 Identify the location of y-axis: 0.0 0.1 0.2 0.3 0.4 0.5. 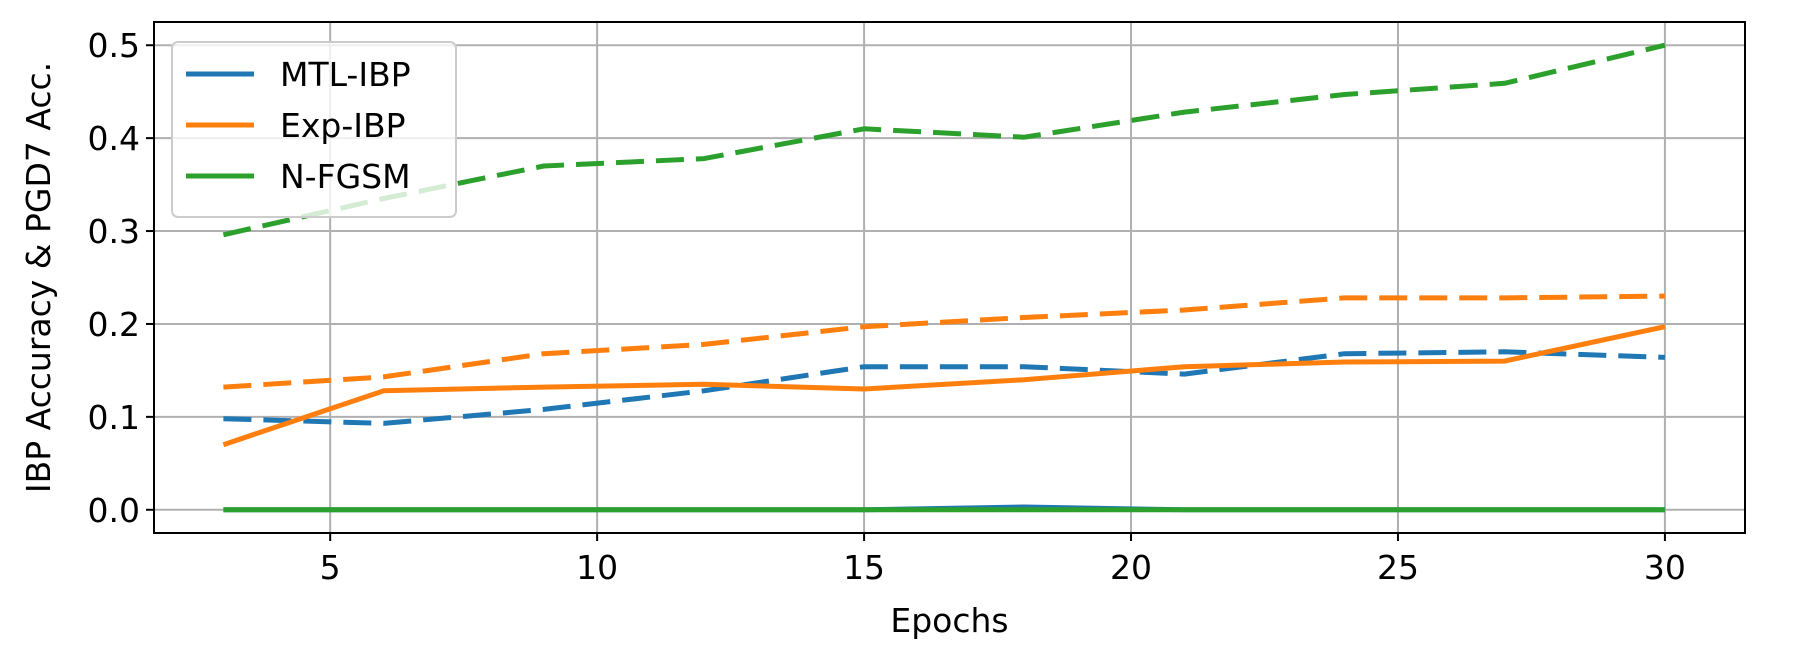
(121, 278).